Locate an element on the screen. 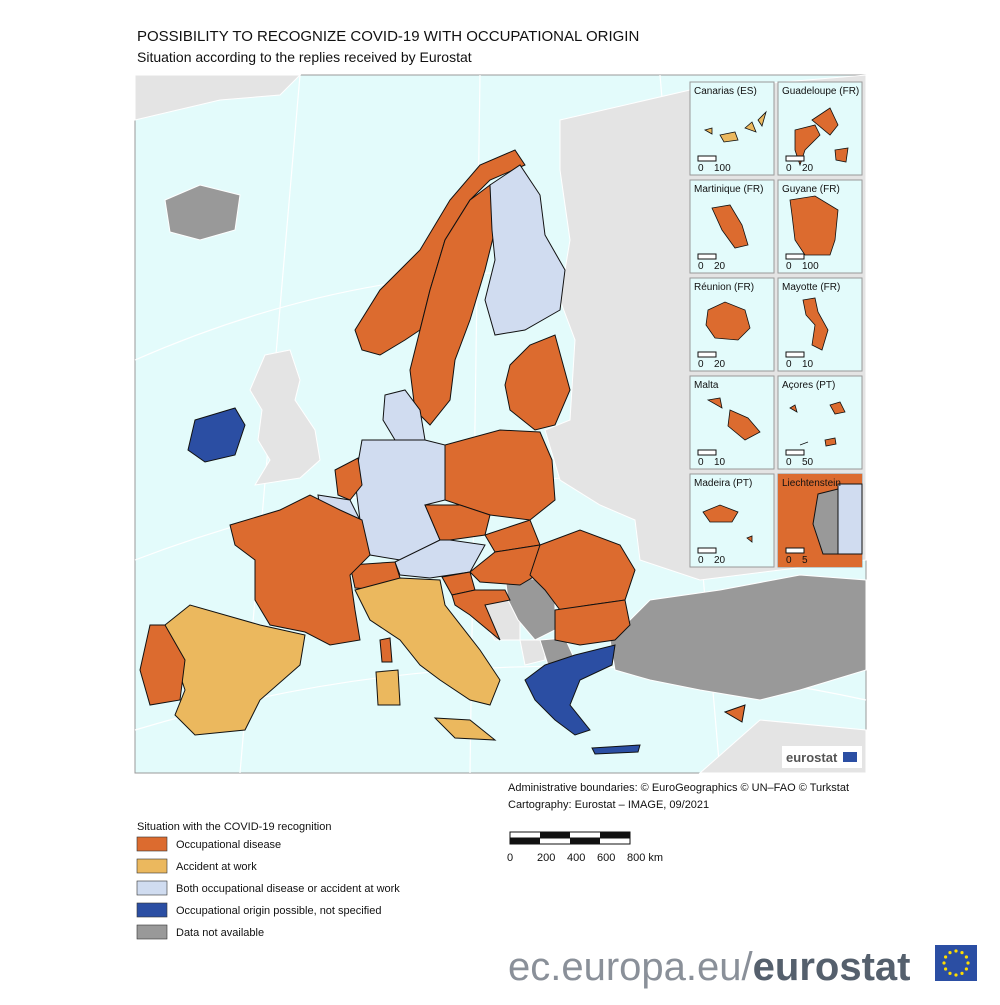  inset: Guadeloupe (FR) 0 20 is located at coordinates (820, 128).